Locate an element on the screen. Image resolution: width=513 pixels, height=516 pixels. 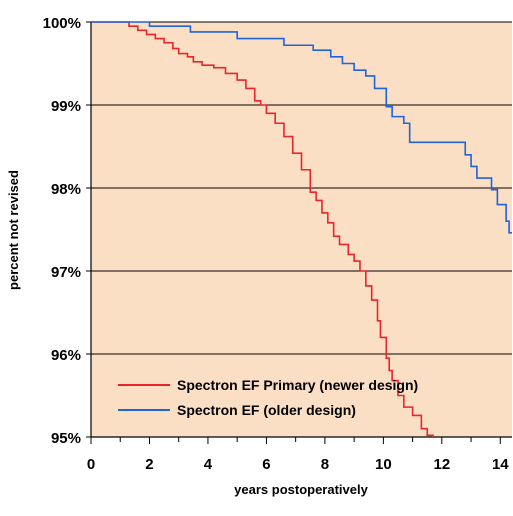
x-tick-label-5: 10 is located at coordinates (383, 464).